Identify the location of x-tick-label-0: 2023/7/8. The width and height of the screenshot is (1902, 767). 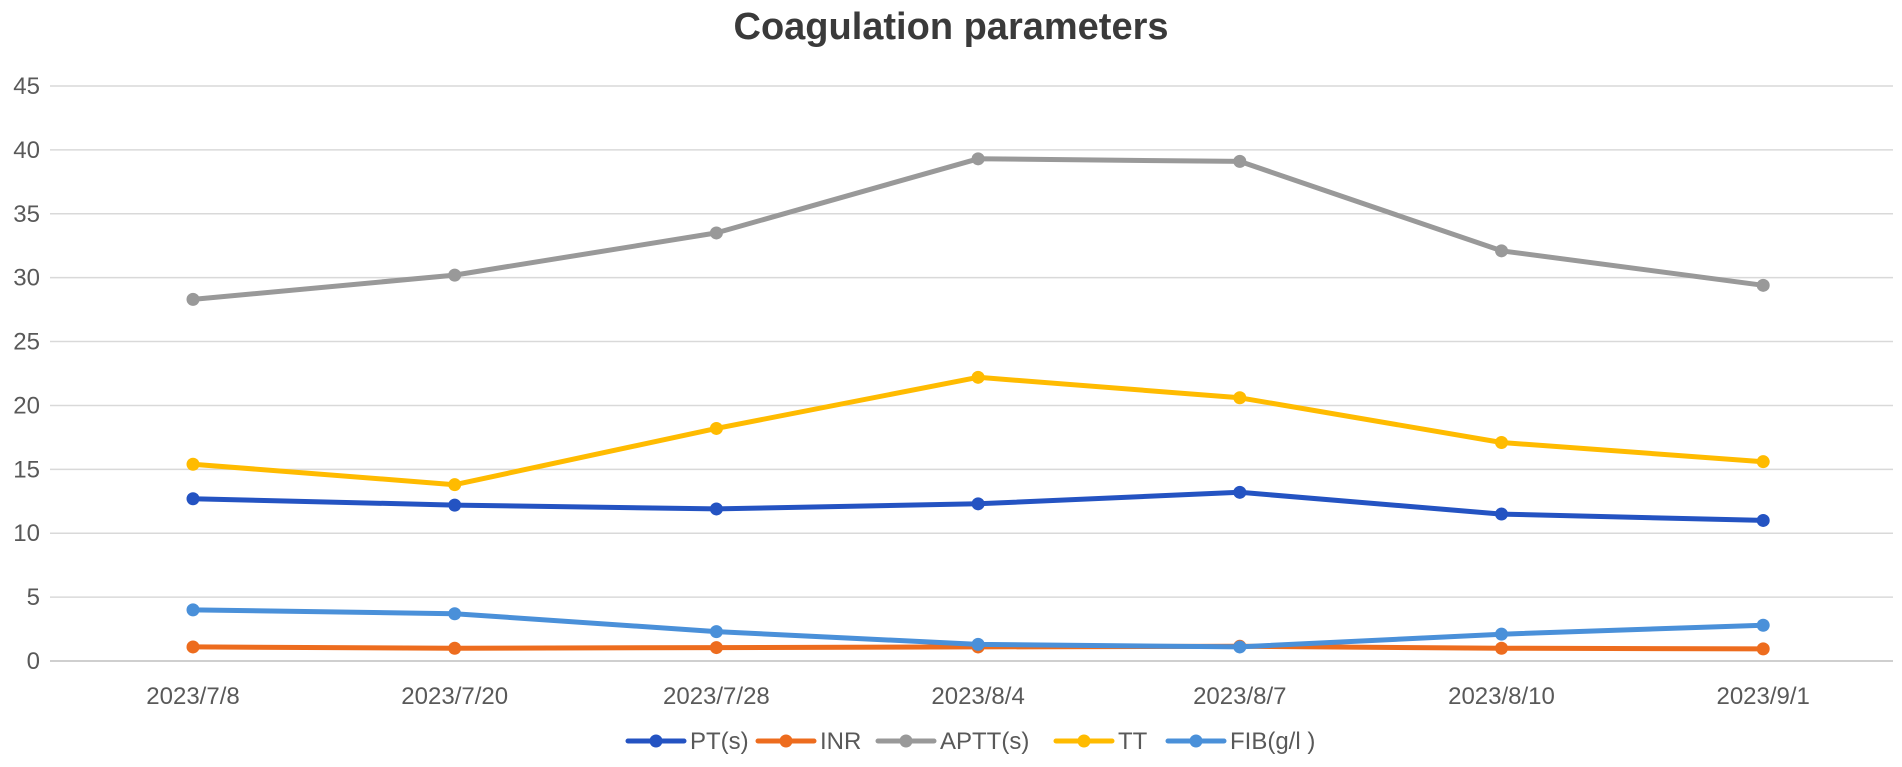
(192, 696).